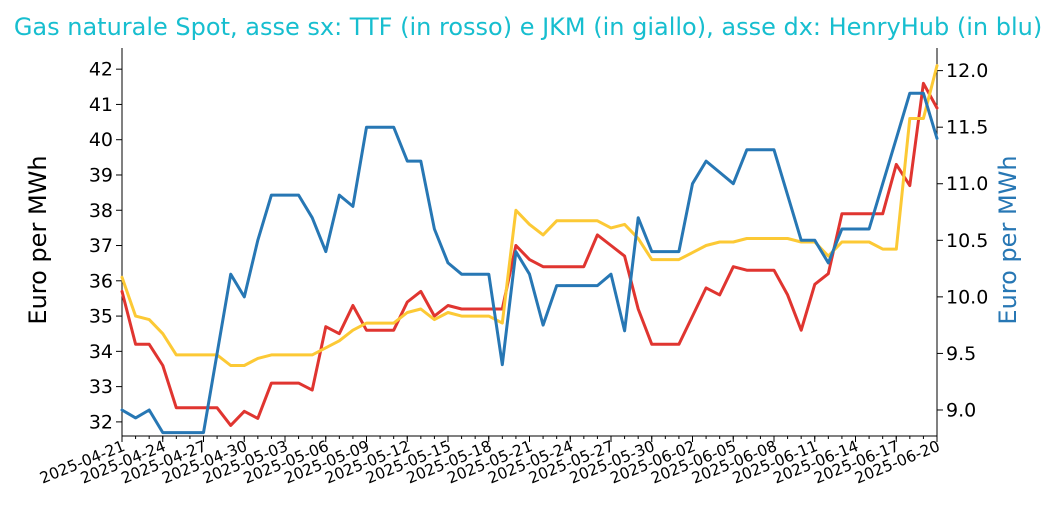  Describe the element at coordinates (961, 410) in the screenshot. I see `right-tick-label: 9.0` at that location.